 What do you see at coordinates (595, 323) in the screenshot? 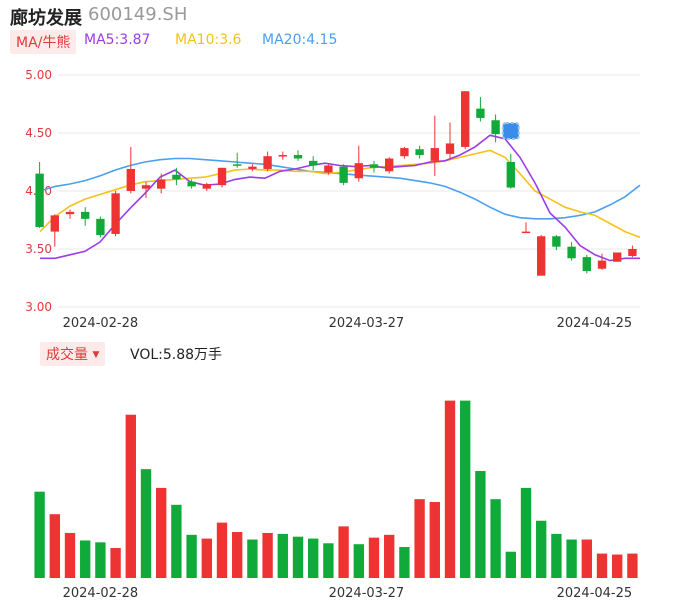
I see `x-tick-label: 2024-04-25` at bounding box center [595, 323].